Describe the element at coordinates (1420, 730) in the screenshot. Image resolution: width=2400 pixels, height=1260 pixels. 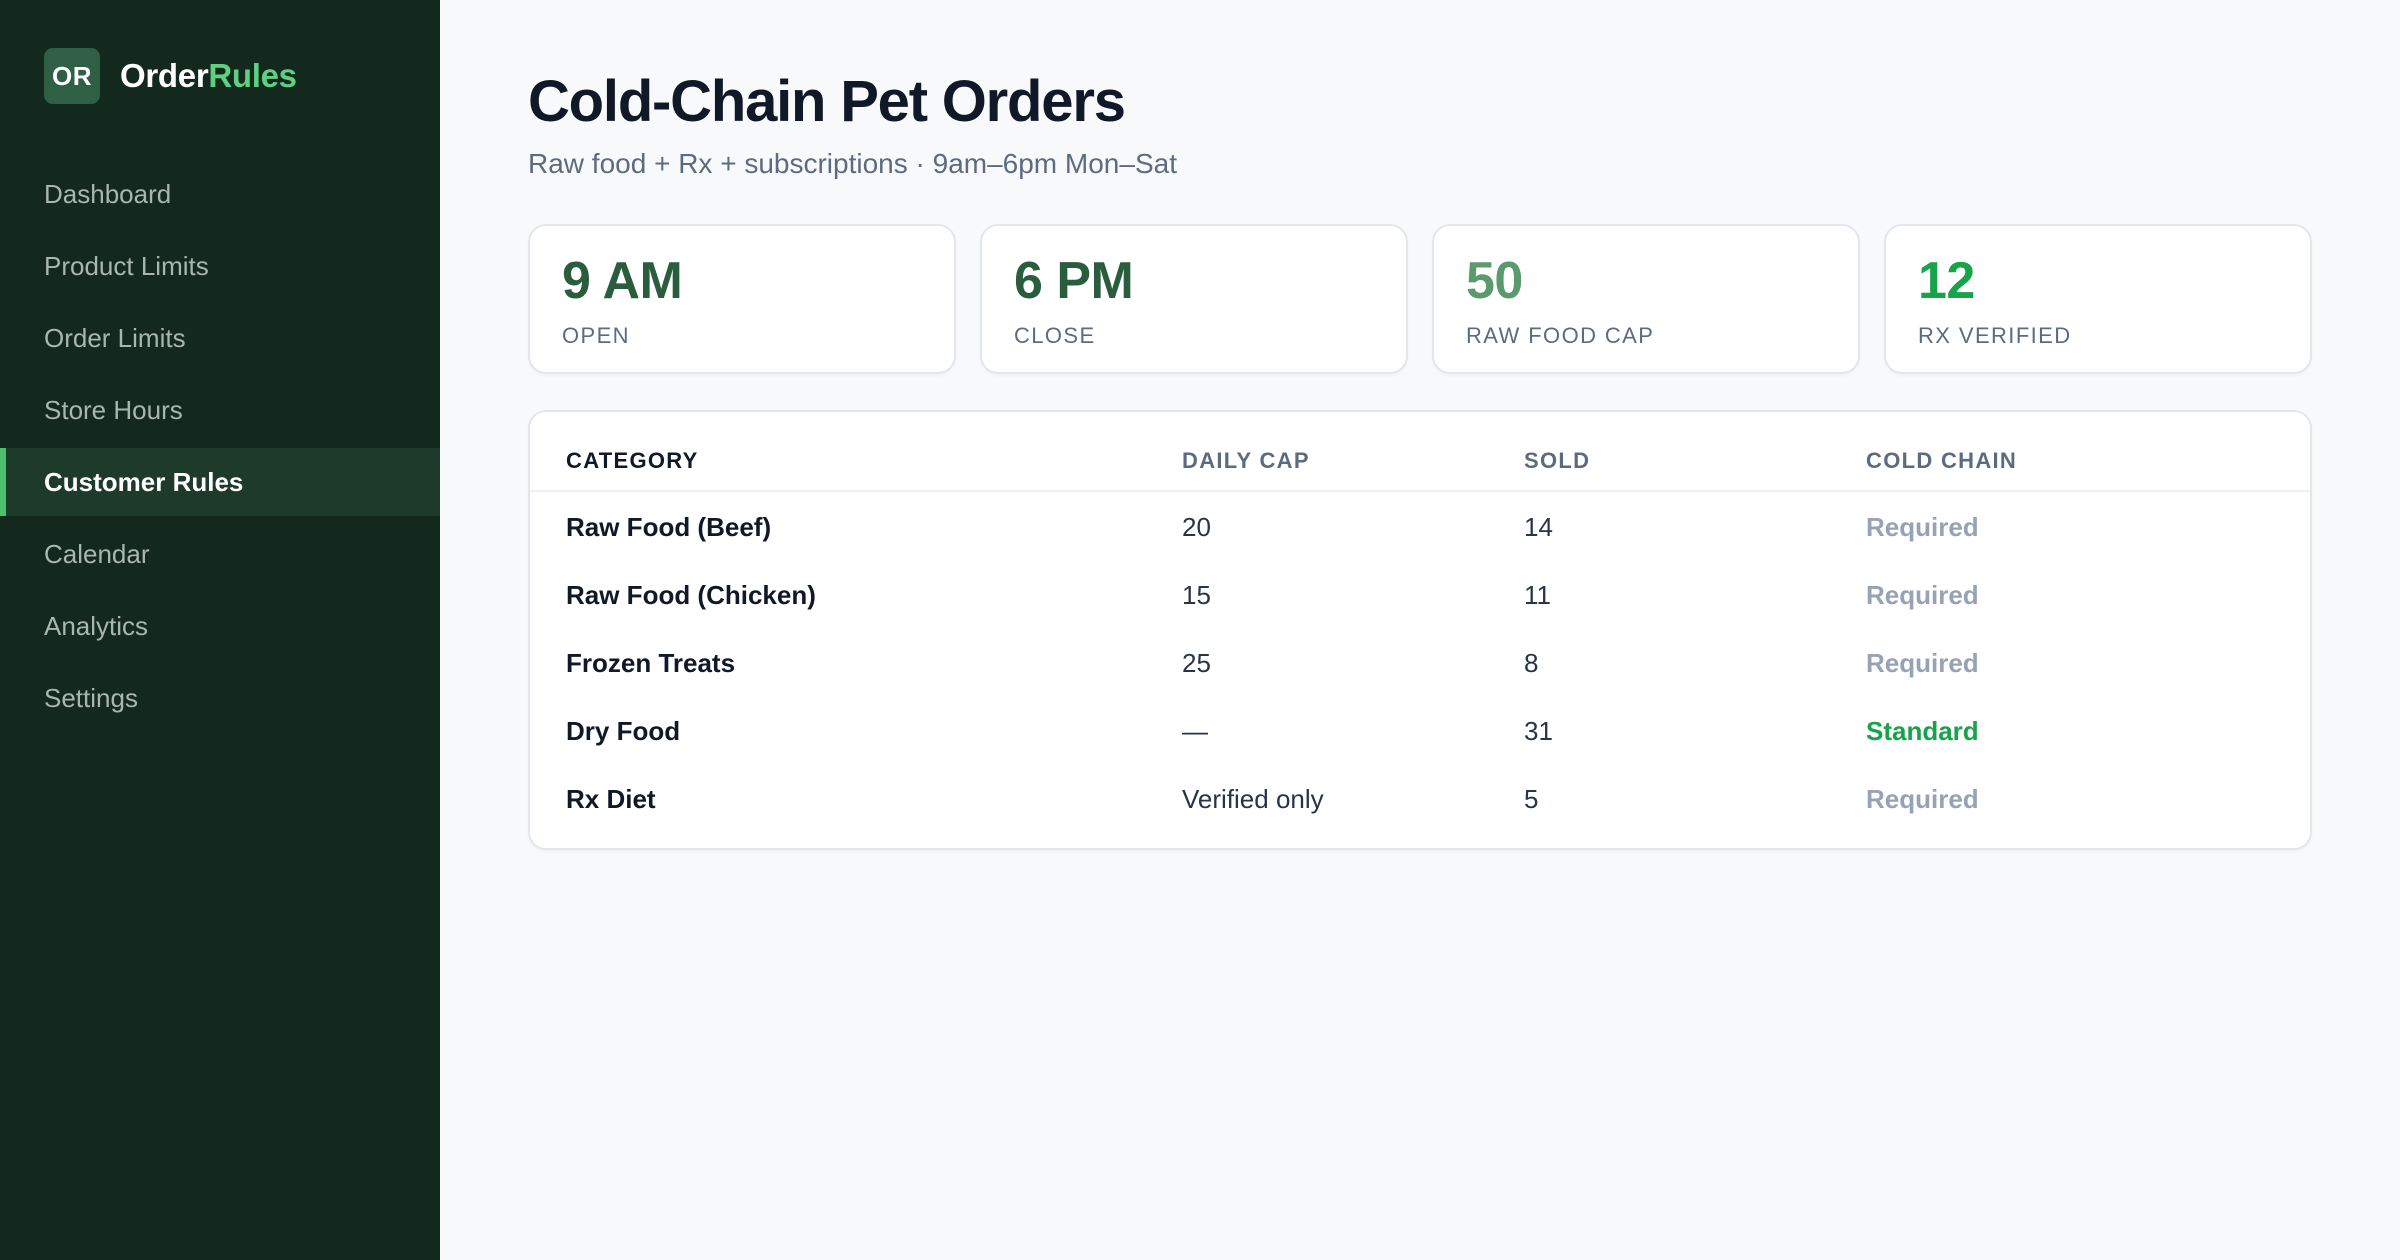
I see `table-row: Dry Food — 31 Standard` at that location.